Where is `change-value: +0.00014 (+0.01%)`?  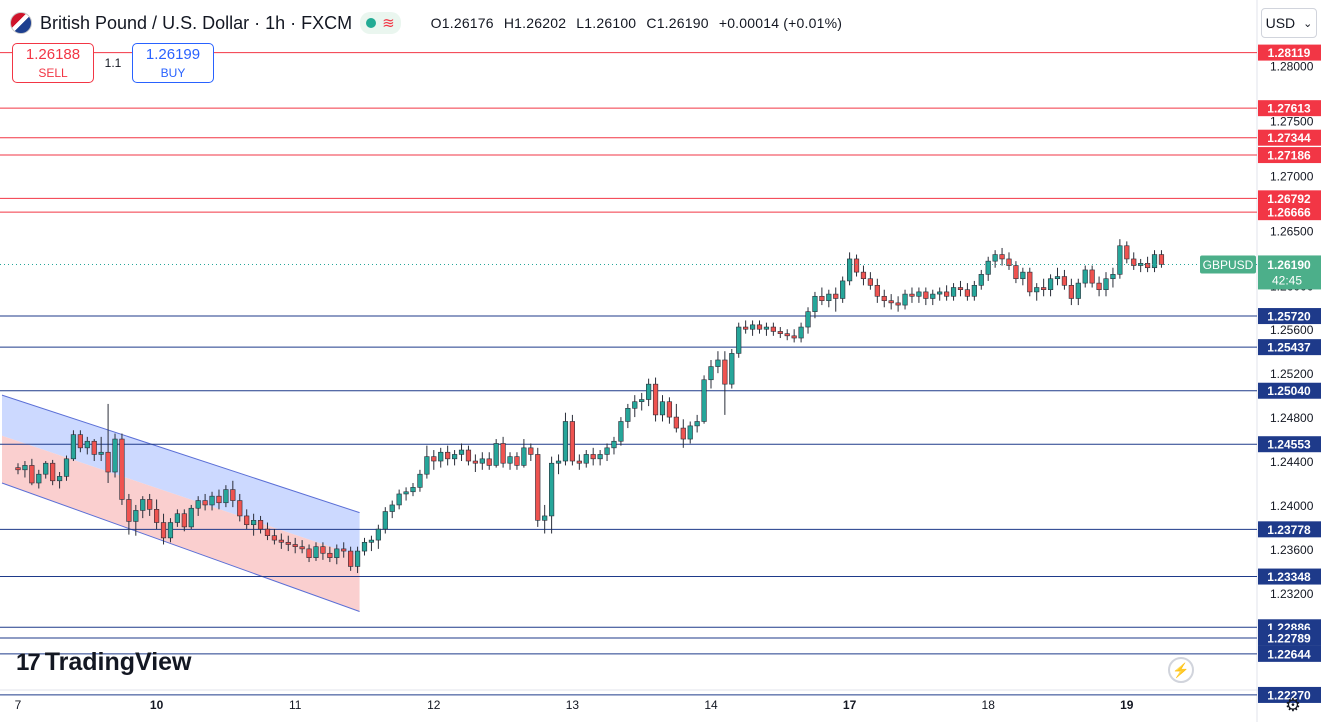
change-value: +0.00014 (+0.01%) is located at coordinates (780, 23).